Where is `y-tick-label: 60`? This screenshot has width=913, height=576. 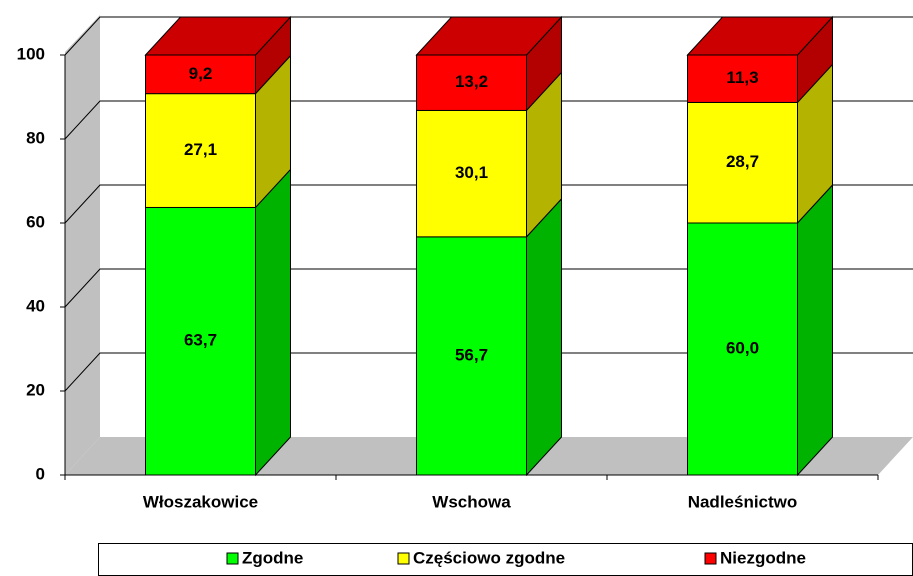 y-tick-label: 60 is located at coordinates (35, 221).